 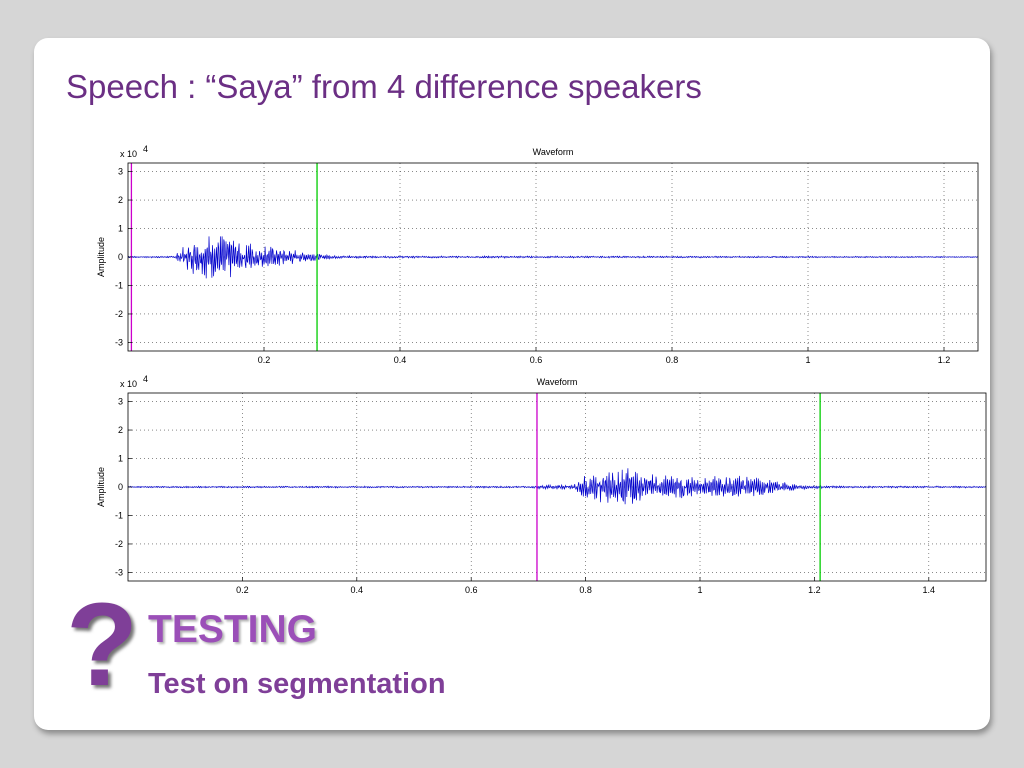 I want to click on chart2-xtick-label-3: 0.8, so click(x=585, y=590).